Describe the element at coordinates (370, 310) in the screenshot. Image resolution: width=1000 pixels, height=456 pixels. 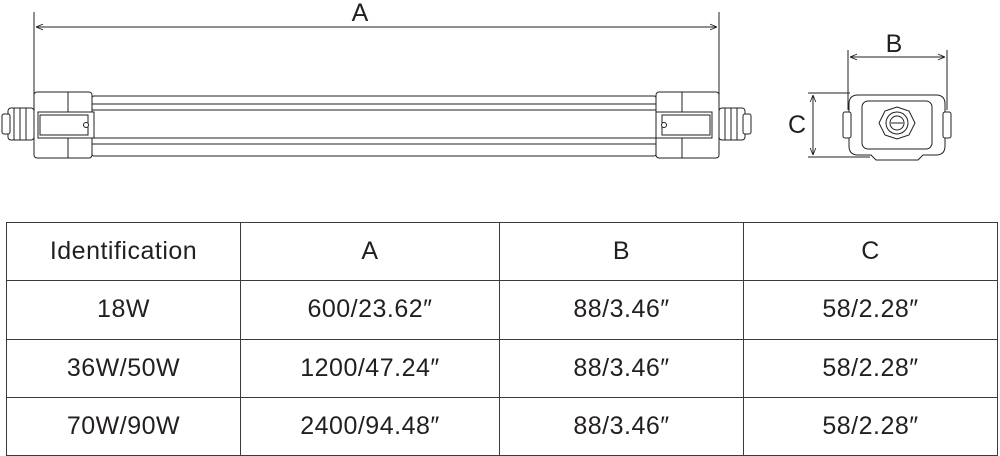
I see `cell-a: 600/23.62″` at that location.